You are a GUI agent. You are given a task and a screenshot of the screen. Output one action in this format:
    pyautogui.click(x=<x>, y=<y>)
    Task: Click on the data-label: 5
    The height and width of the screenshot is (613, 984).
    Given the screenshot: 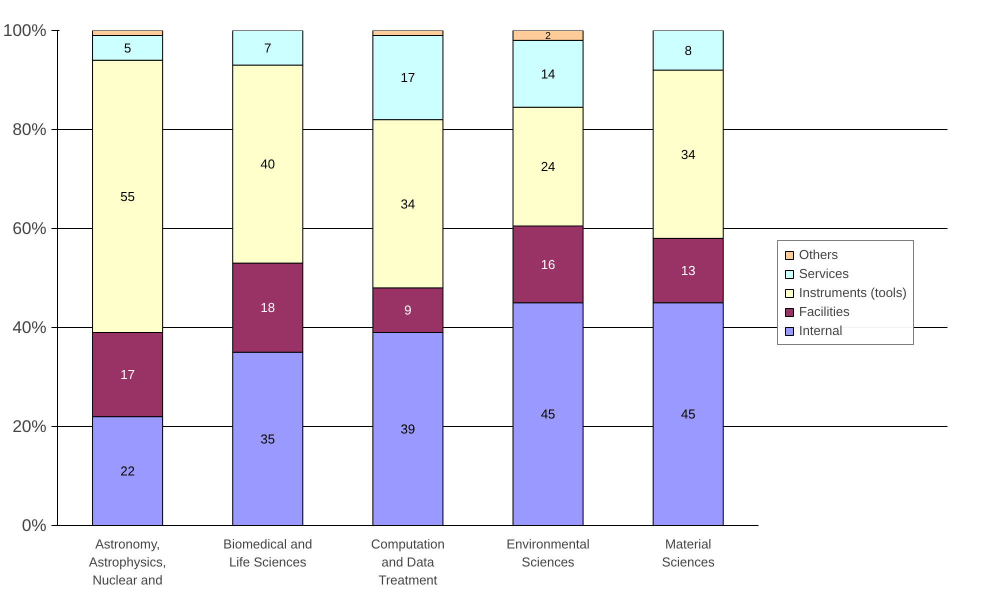 What is the action you would take?
    pyautogui.click(x=128, y=48)
    